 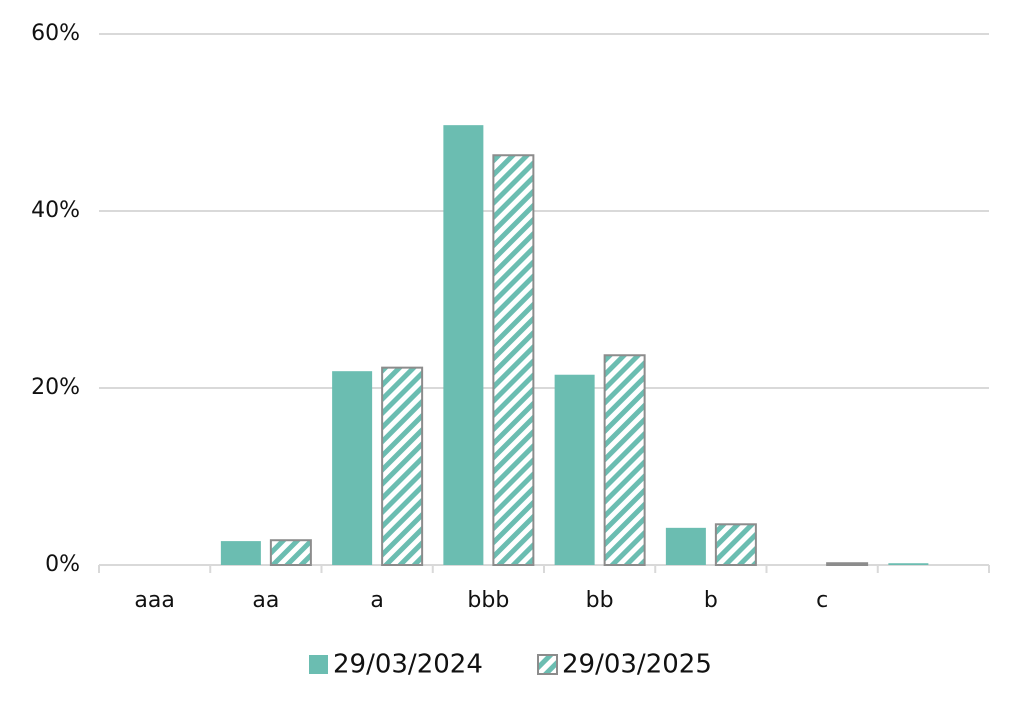 What do you see at coordinates (711, 600) in the screenshot?
I see `x-tick-label: b` at bounding box center [711, 600].